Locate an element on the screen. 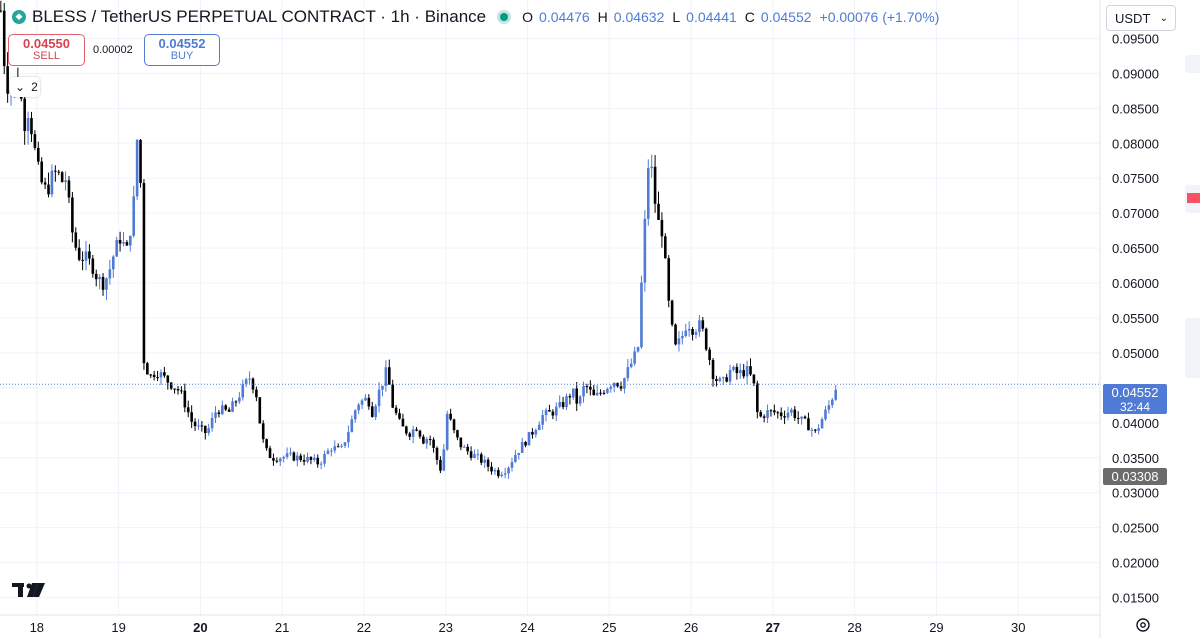  price-tick-label: 0.03000 is located at coordinates (1135, 493).